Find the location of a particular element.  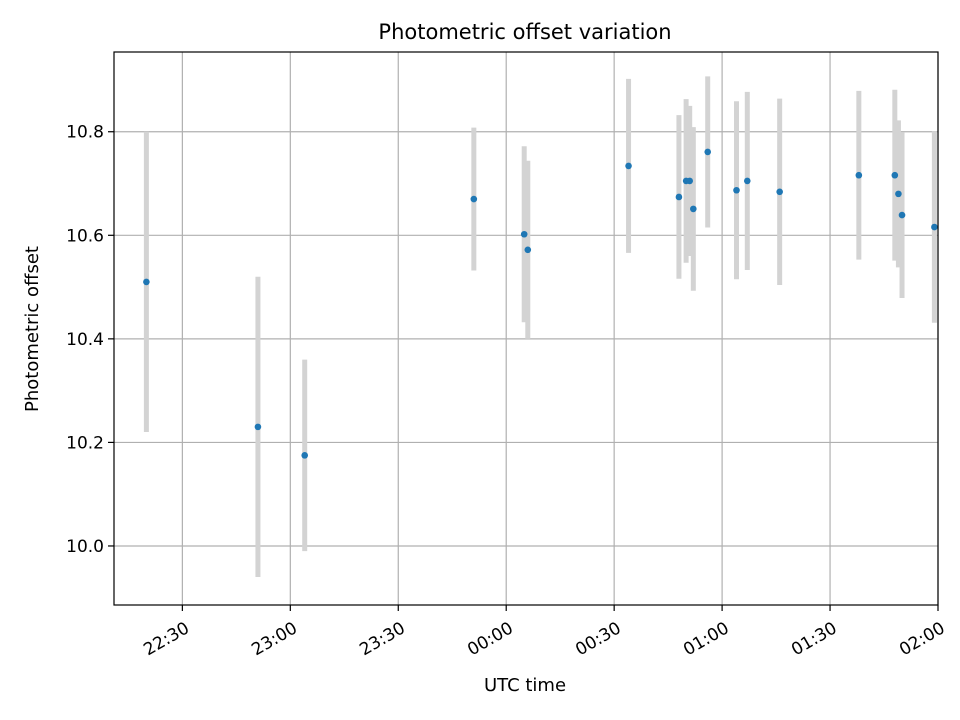

chart-title: Photometric offset variation is located at coordinates (524, 32).